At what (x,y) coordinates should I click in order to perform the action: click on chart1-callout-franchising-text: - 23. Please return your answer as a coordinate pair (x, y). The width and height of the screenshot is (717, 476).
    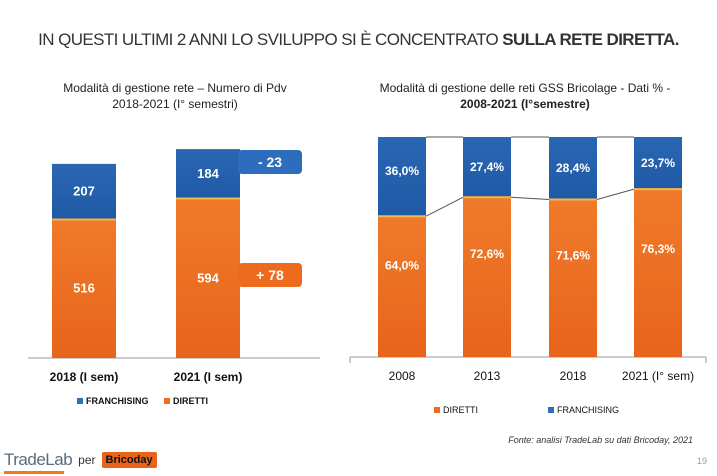
    Looking at the image, I should click on (270, 162).